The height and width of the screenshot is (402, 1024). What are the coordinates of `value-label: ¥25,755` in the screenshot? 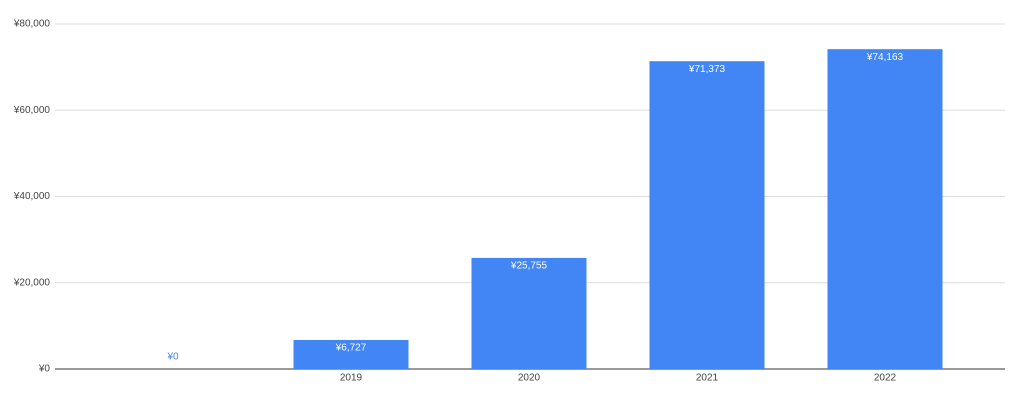 It's located at (529, 266).